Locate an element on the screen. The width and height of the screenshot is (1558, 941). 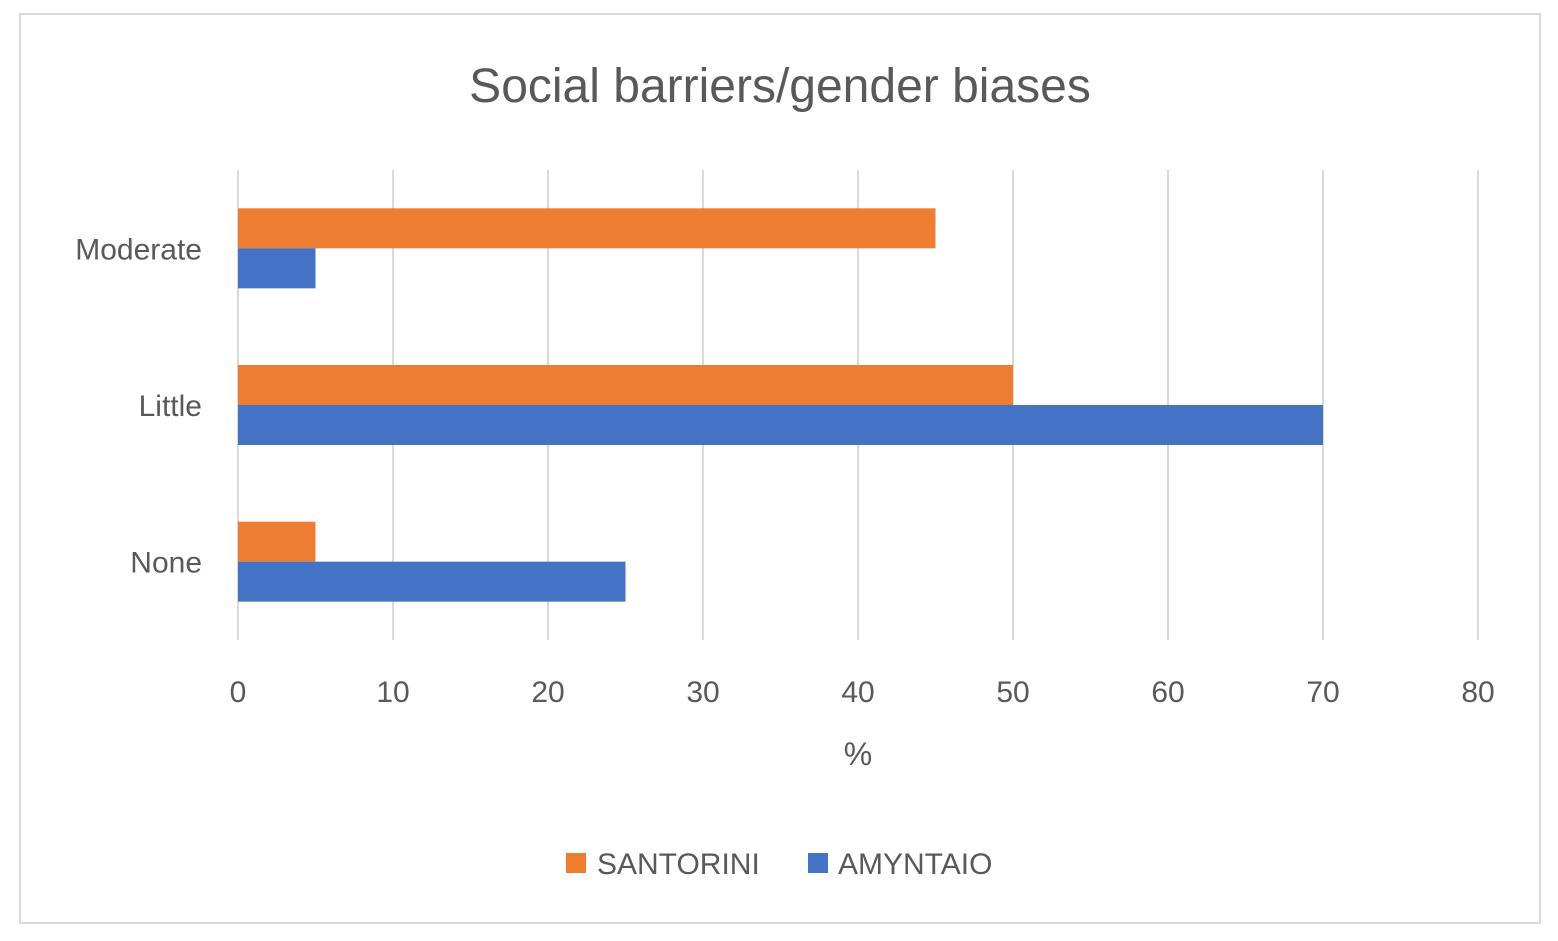
x-tick-label: 40 is located at coordinates (857, 692).